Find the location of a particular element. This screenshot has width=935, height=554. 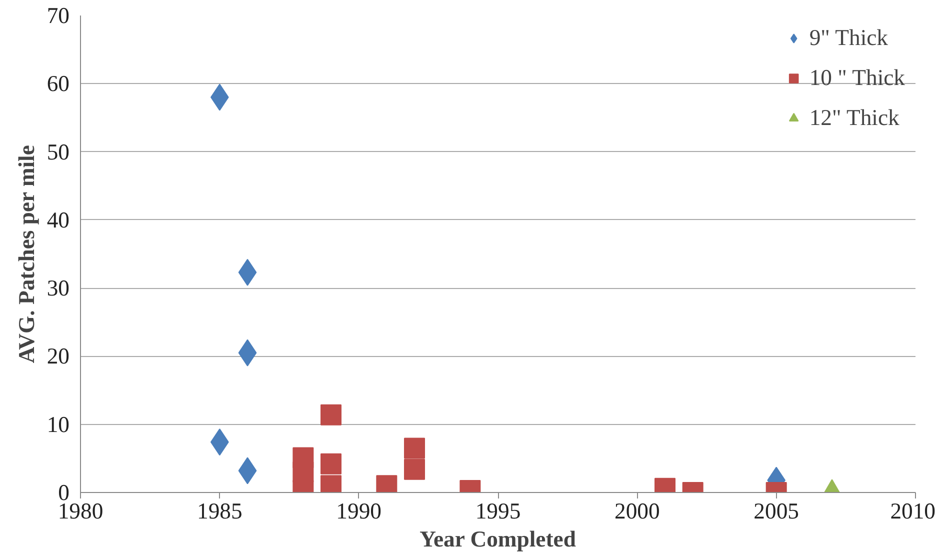

y-tick-label: 40 is located at coordinates (58, 219).